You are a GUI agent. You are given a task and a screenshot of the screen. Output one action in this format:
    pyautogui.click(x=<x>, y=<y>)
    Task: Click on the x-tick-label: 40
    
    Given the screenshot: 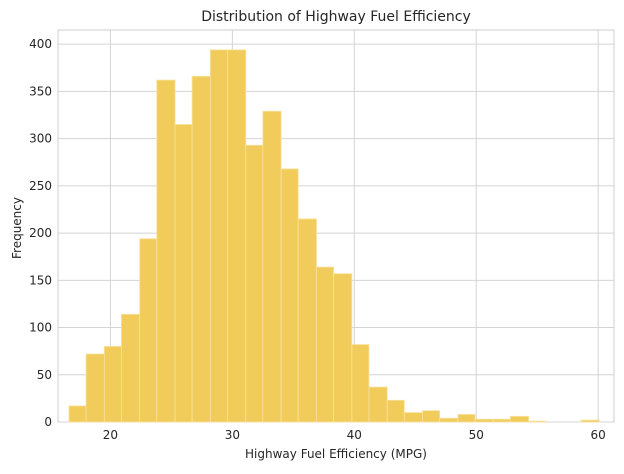 What is the action you would take?
    pyautogui.click(x=354, y=435)
    